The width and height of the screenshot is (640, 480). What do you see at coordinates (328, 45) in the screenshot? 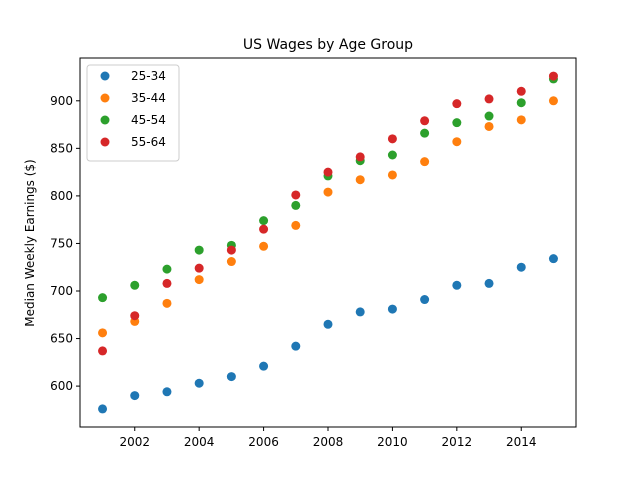
I see `chart-title: US Wages by Age Group` at bounding box center [328, 45].